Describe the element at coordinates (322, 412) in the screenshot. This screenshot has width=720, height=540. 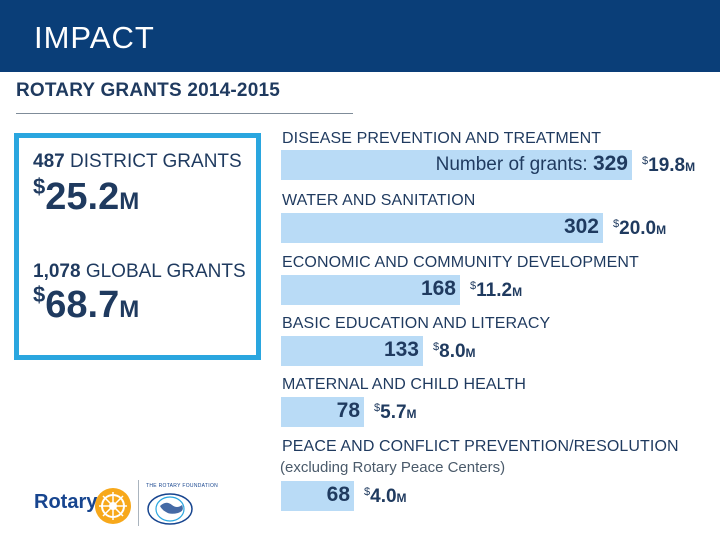
I see `category-bar: 78` at that location.